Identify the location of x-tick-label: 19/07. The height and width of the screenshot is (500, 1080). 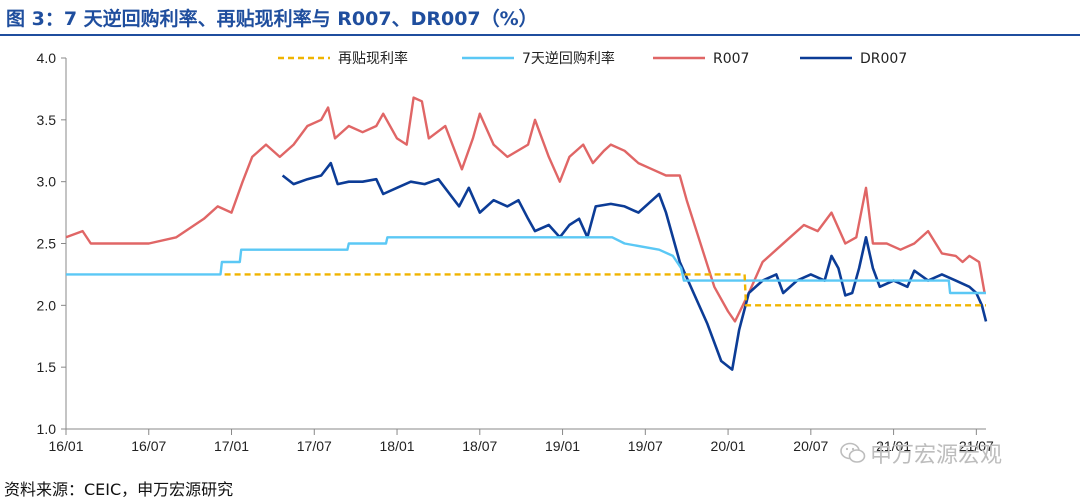
(645, 446).